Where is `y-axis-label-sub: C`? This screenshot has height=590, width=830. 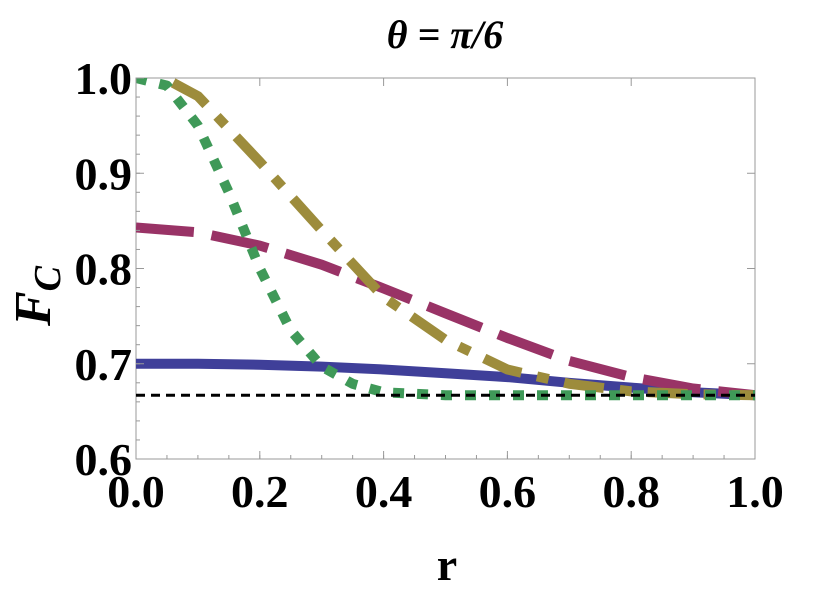
y-axis-label-sub: C is located at coordinates (48, 278).